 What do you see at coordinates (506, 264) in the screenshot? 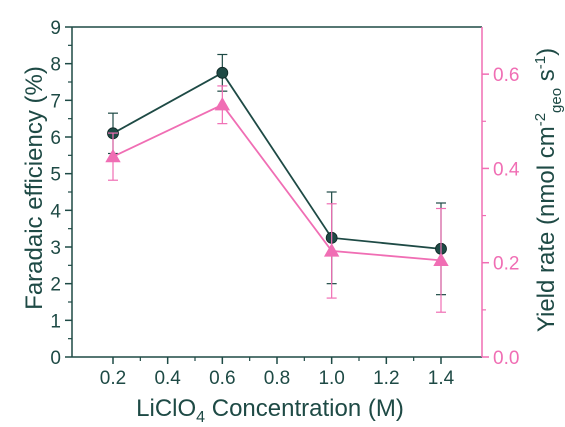
I see `y-right-tick-label: 0.2` at bounding box center [506, 264].